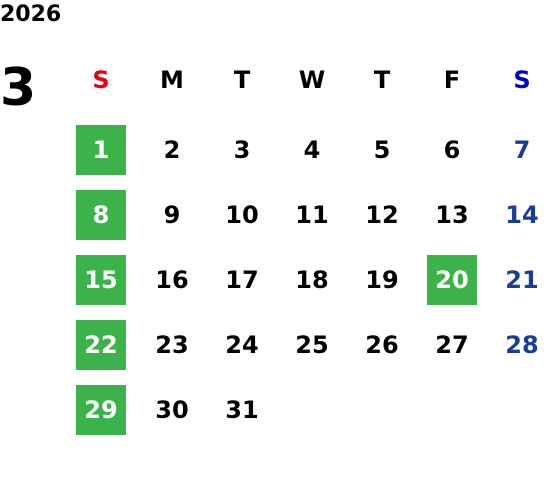 This screenshot has height=503, width=548. Describe the element at coordinates (312, 150) in the screenshot. I see `day-cell: 4` at that location.